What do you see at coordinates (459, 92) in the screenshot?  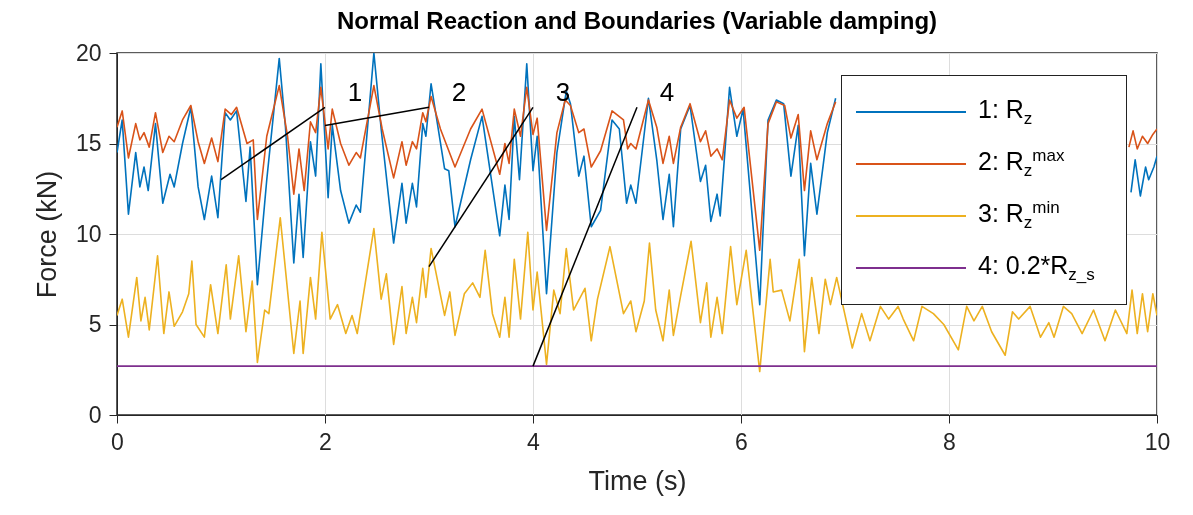 I see `annotation: 2` at bounding box center [459, 92].